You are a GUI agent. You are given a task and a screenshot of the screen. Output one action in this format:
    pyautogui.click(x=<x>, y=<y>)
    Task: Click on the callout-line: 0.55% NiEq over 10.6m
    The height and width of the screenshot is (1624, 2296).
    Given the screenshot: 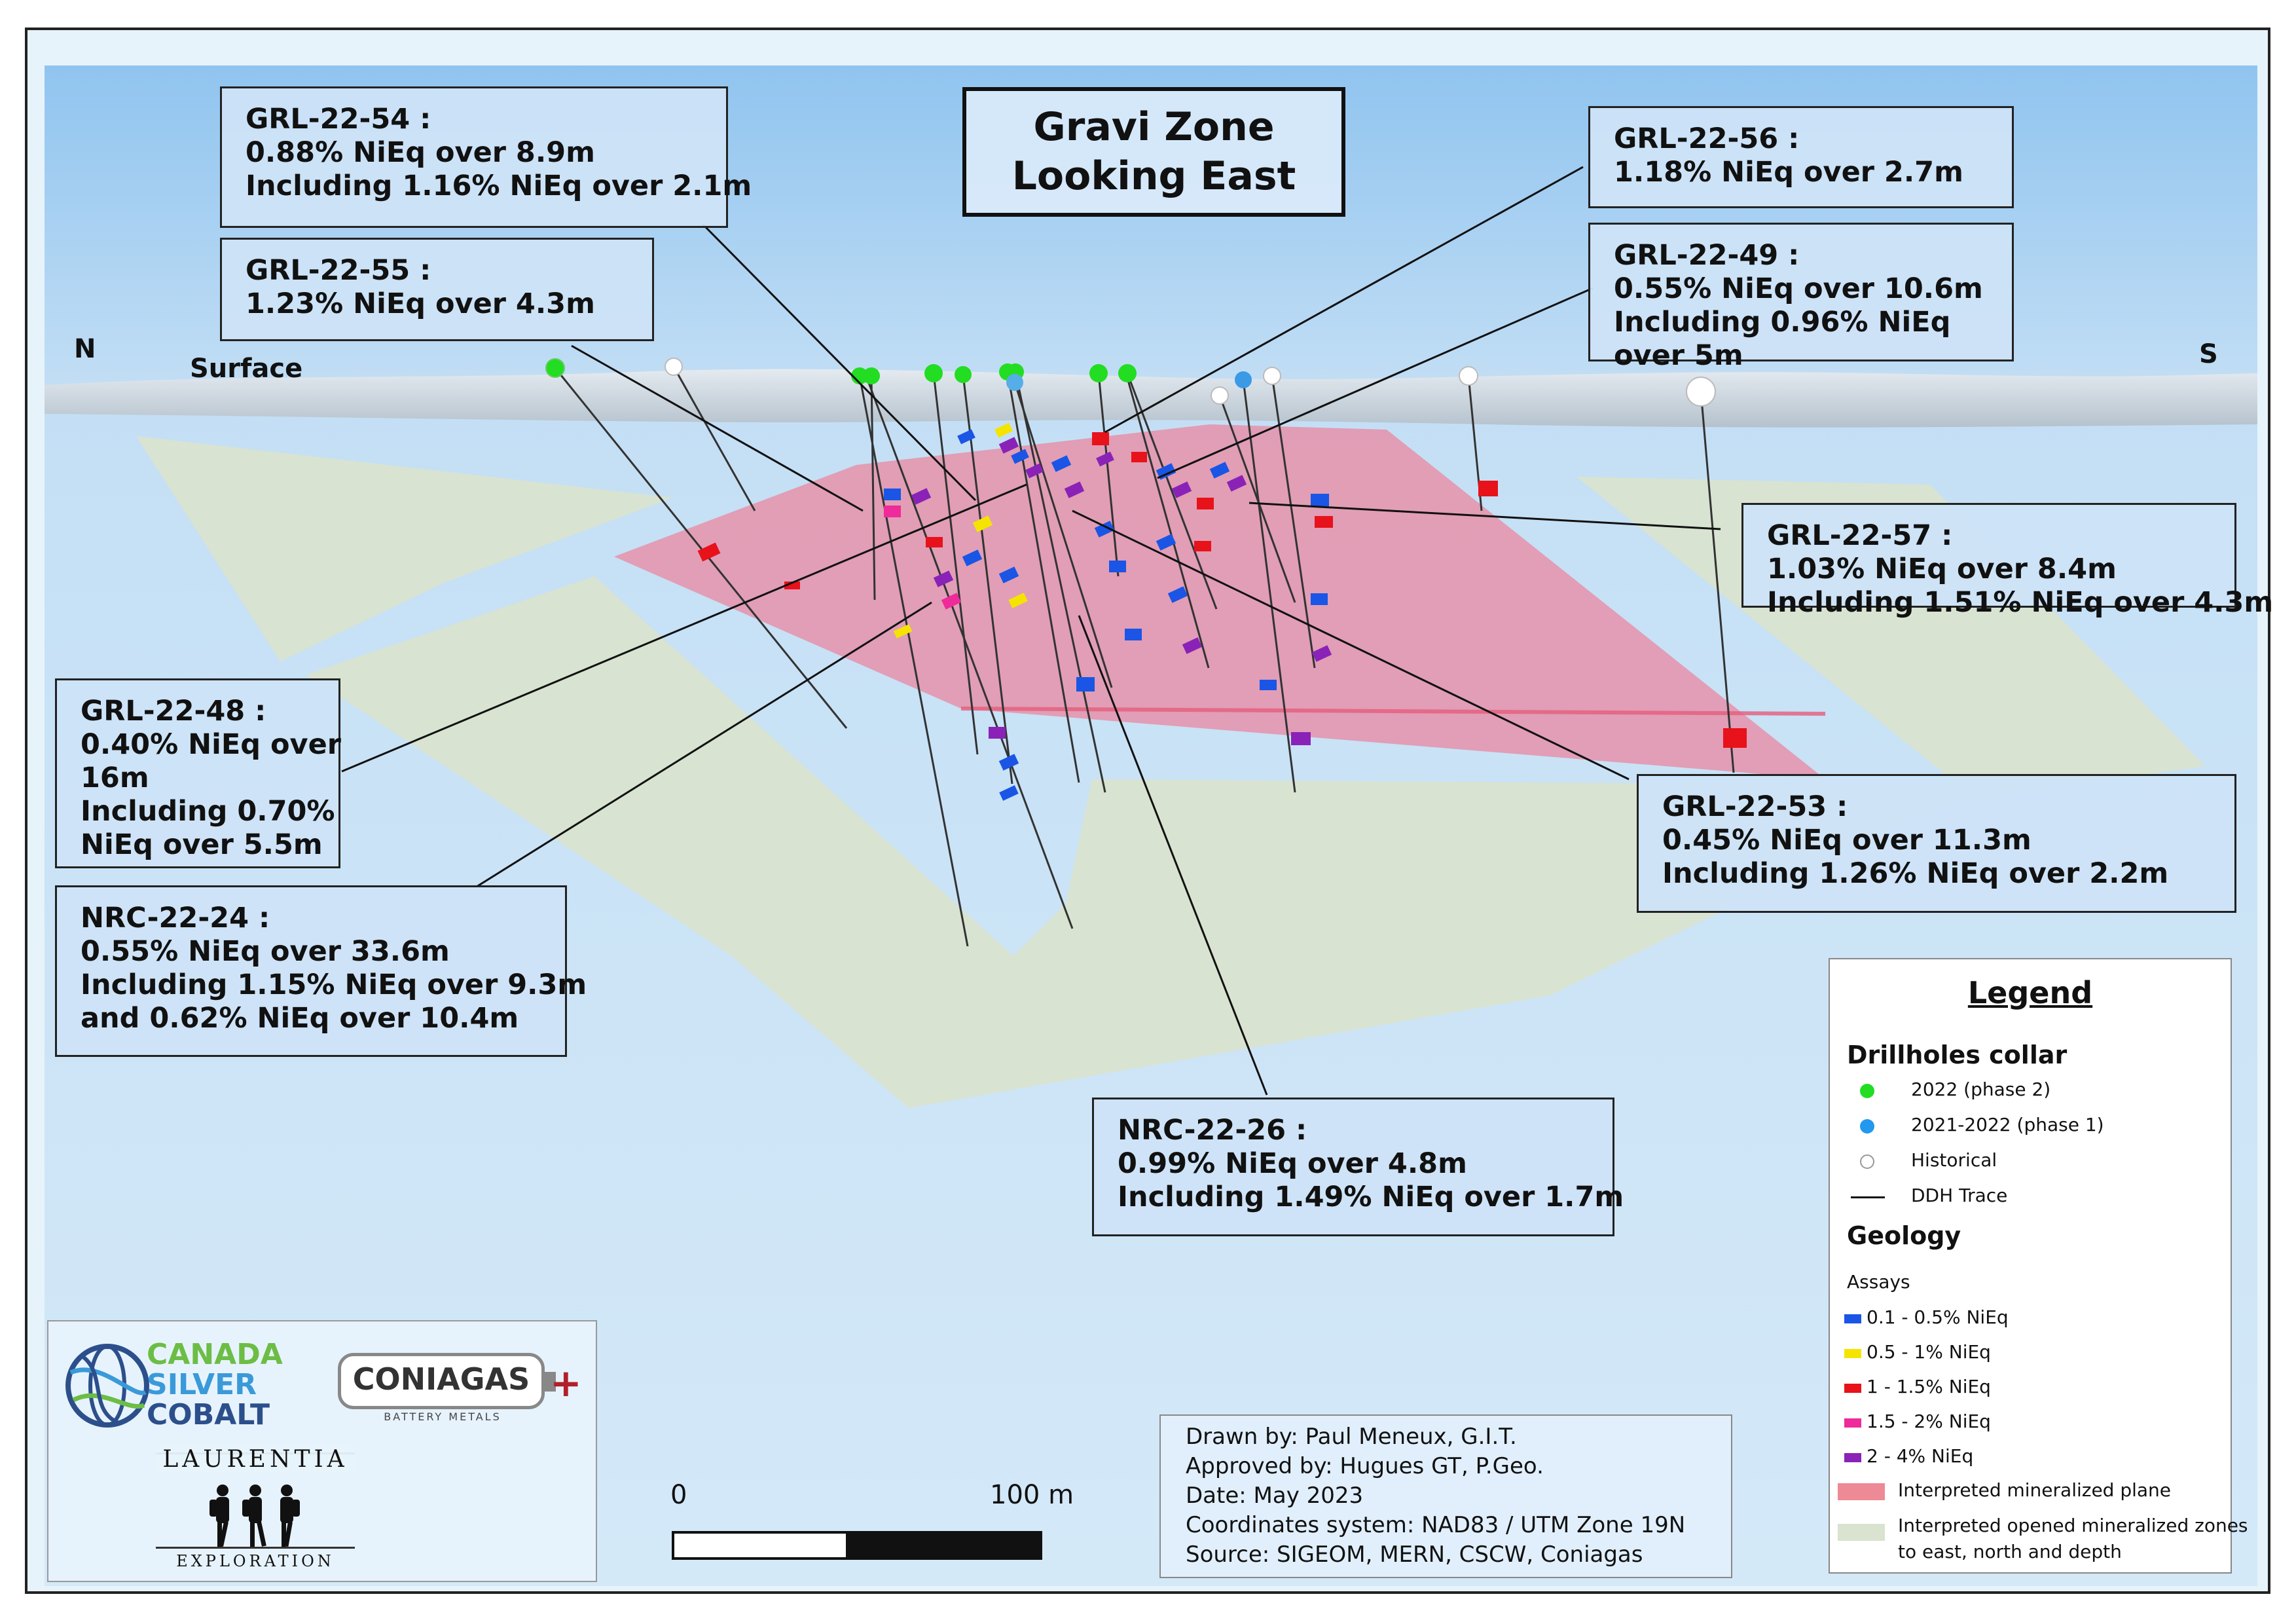 What is the action you would take?
    pyautogui.click(x=1798, y=288)
    